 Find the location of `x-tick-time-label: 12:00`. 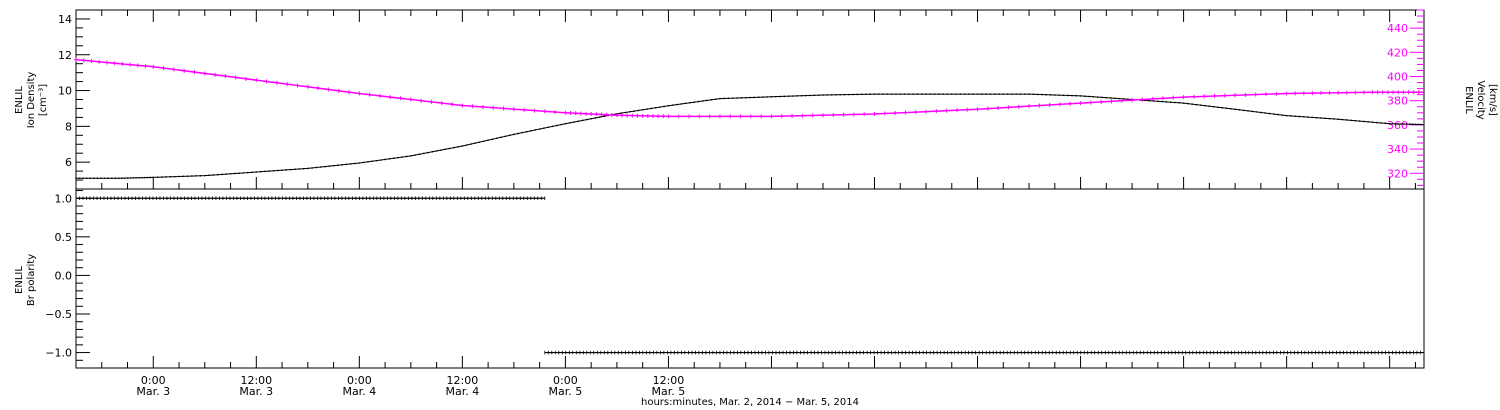

x-tick-time-label: 12:00 is located at coordinates (669, 380).